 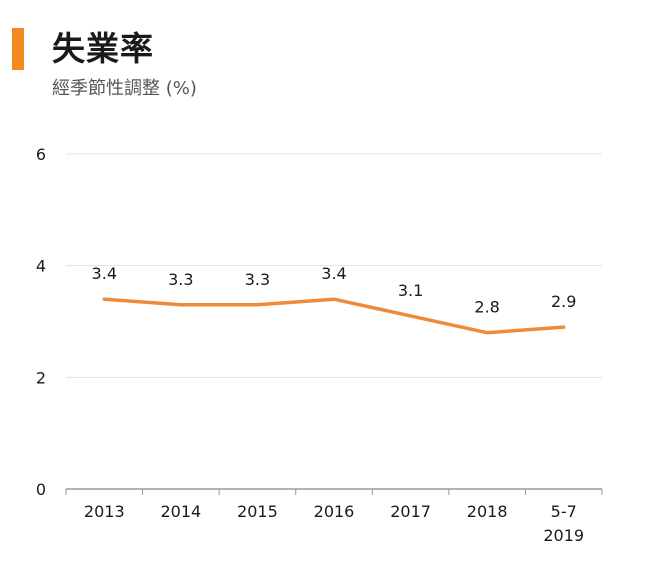 I want to click on x-tick-label: 2018, so click(x=487, y=511).